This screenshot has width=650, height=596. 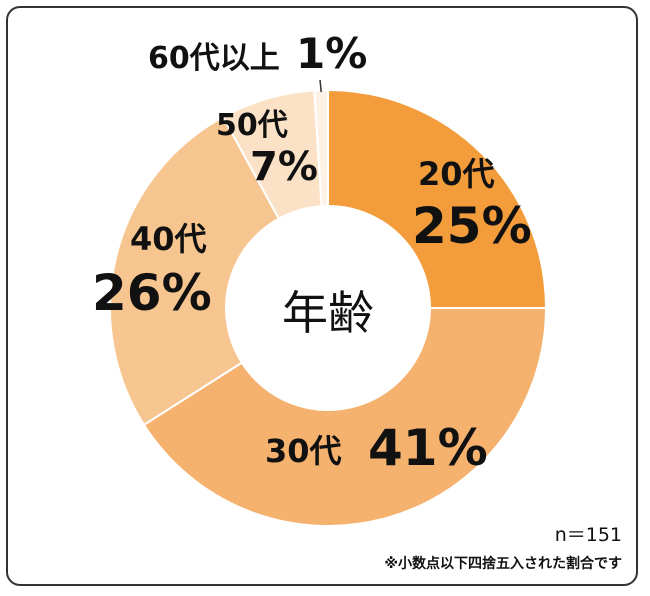 I want to click on slice-label-2: 30代, so click(x=303, y=451).